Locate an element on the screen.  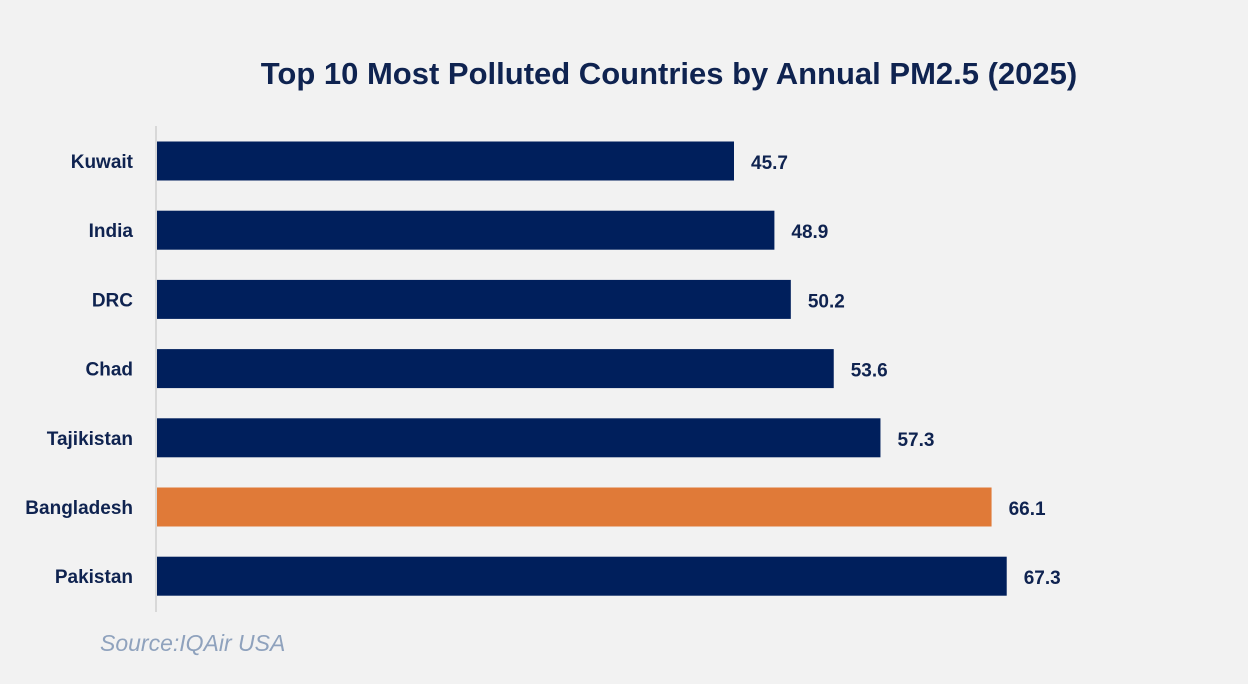
category-label-kuwait: Kuwait is located at coordinates (102, 162).